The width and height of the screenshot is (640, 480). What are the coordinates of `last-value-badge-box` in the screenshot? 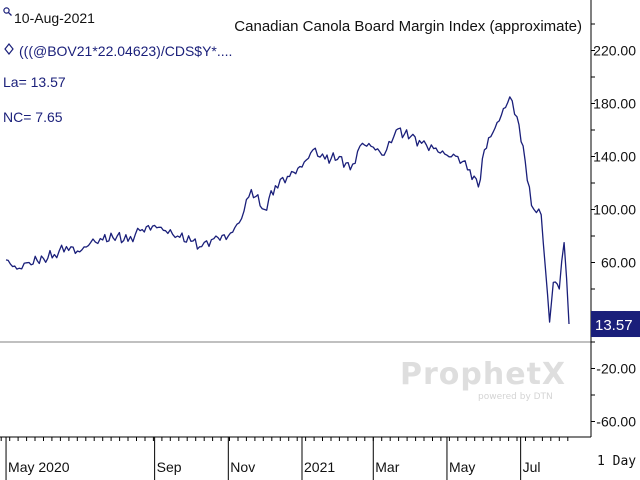 It's located at (615, 324).